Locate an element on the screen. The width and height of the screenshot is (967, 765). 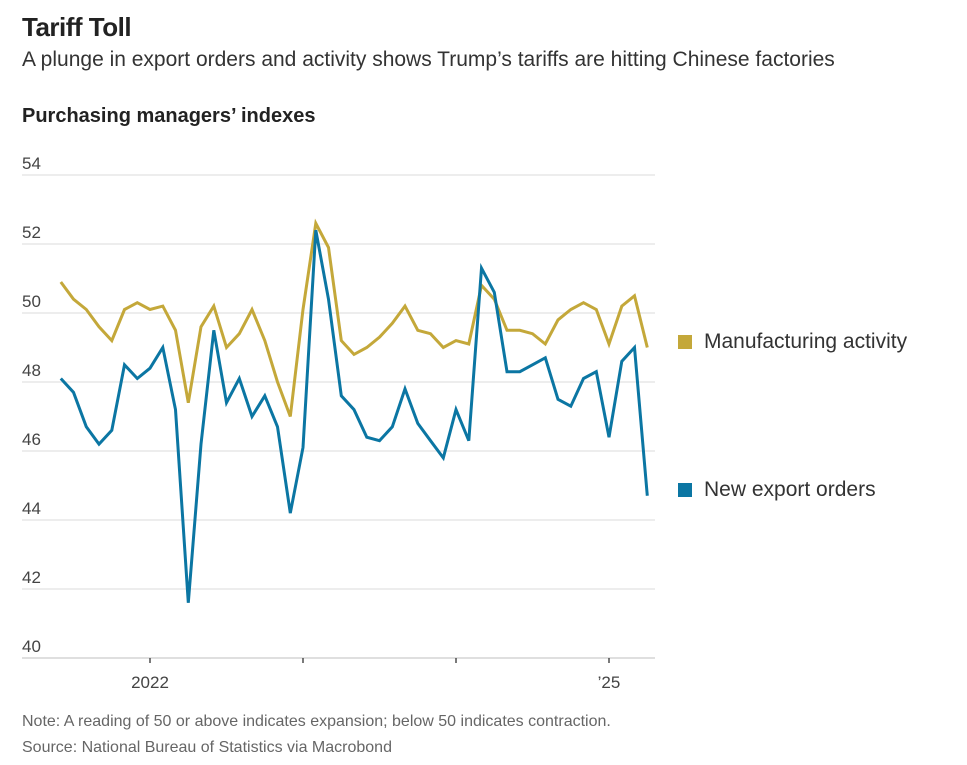
y-tick-label: 54 is located at coordinates (31, 163).